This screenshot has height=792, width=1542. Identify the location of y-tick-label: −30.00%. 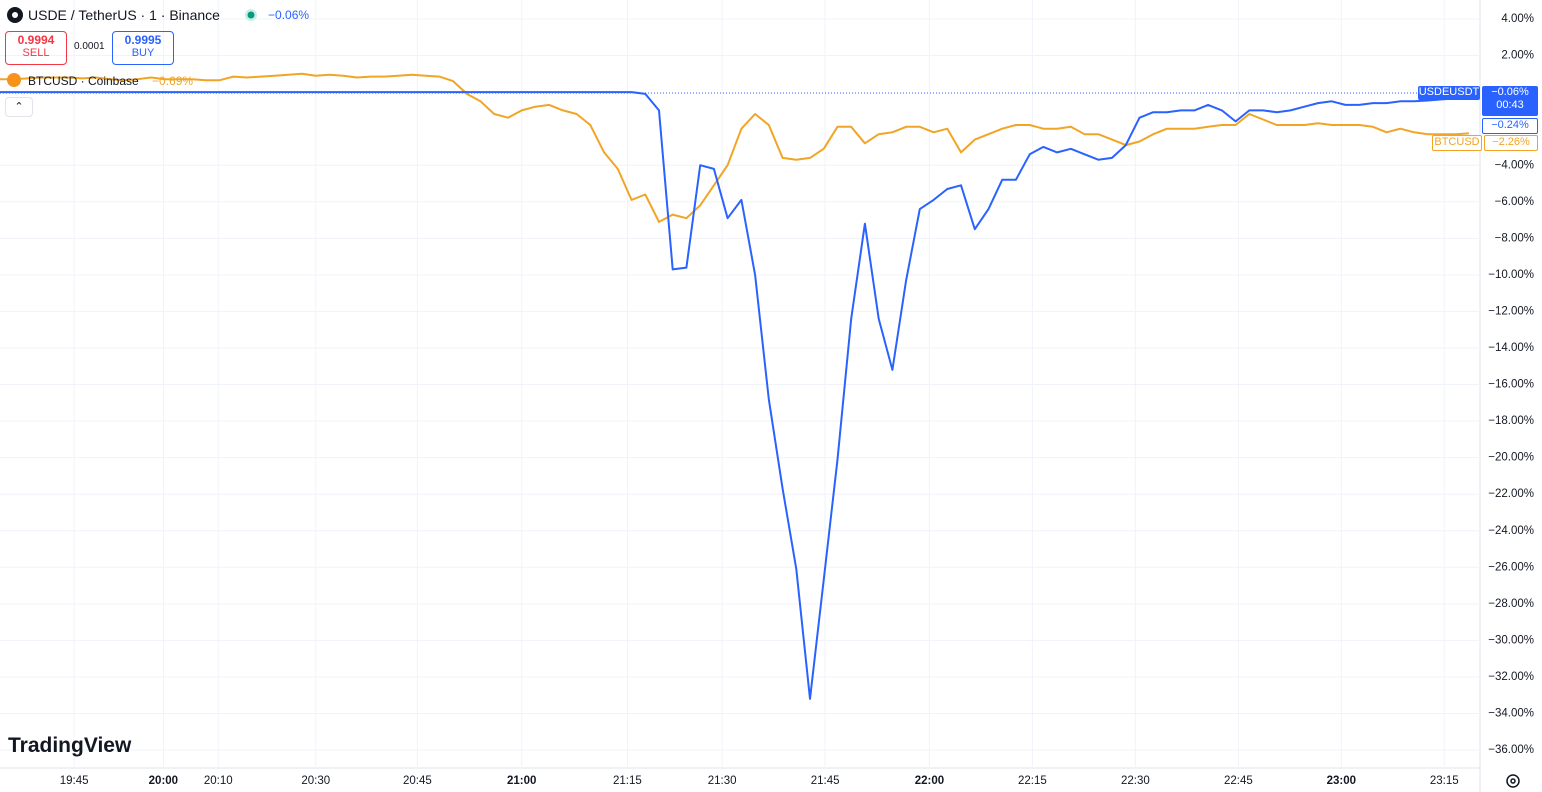
(1511, 640).